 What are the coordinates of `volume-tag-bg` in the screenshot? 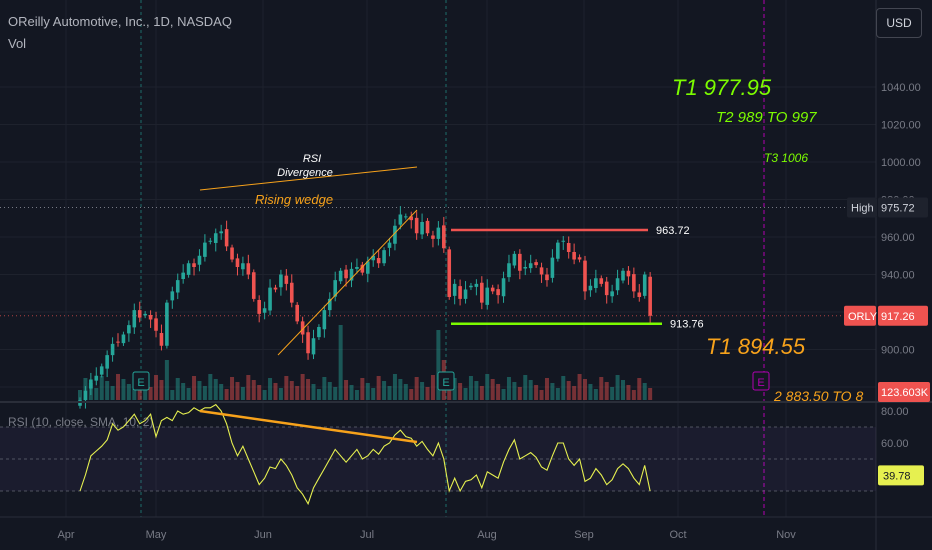 It's located at (904, 392).